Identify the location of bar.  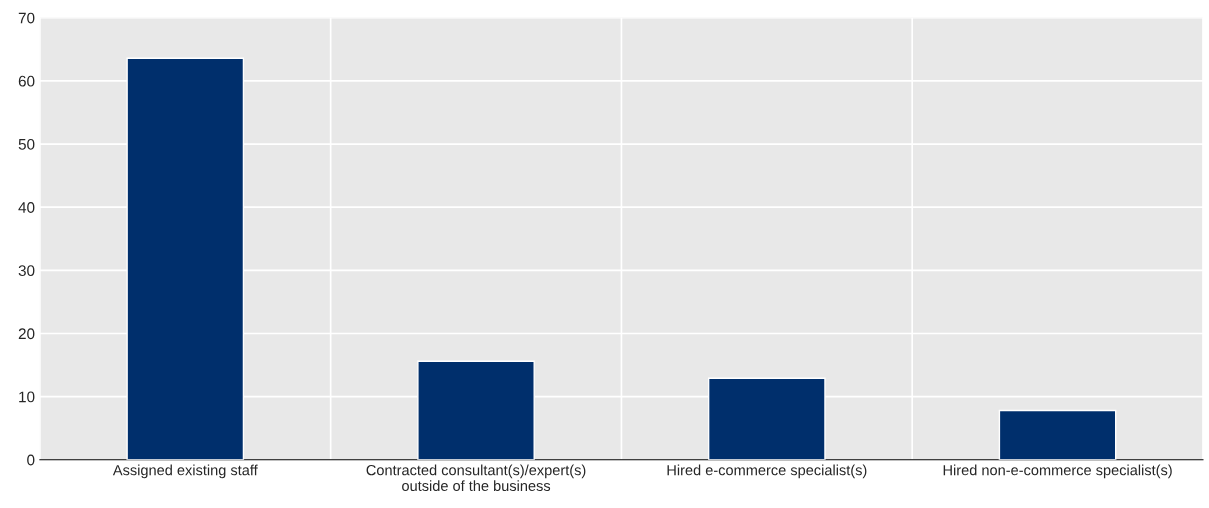
(1057, 434).